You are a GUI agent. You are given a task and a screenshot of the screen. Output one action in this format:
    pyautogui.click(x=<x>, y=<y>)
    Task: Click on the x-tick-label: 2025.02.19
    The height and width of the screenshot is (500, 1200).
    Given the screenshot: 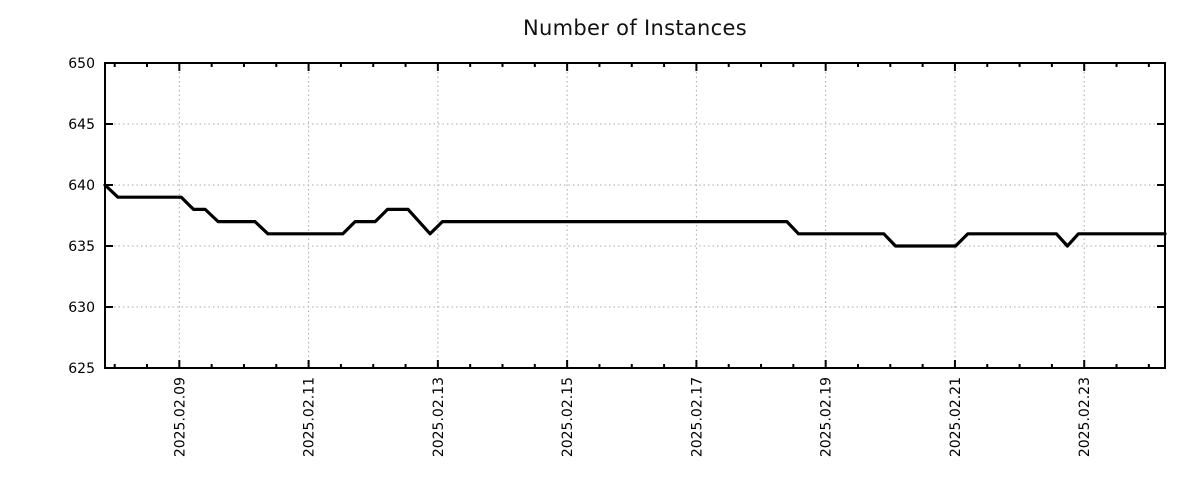 What is the action you would take?
    pyautogui.click(x=827, y=417)
    